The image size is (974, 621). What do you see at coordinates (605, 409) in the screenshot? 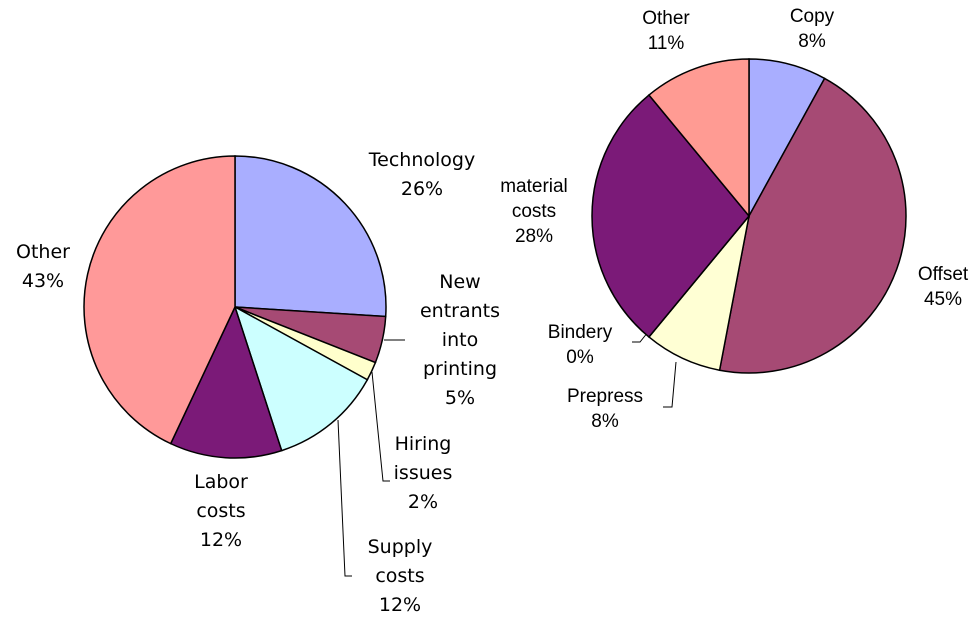
I see `slice-label: Prepress 8%` at bounding box center [605, 409].